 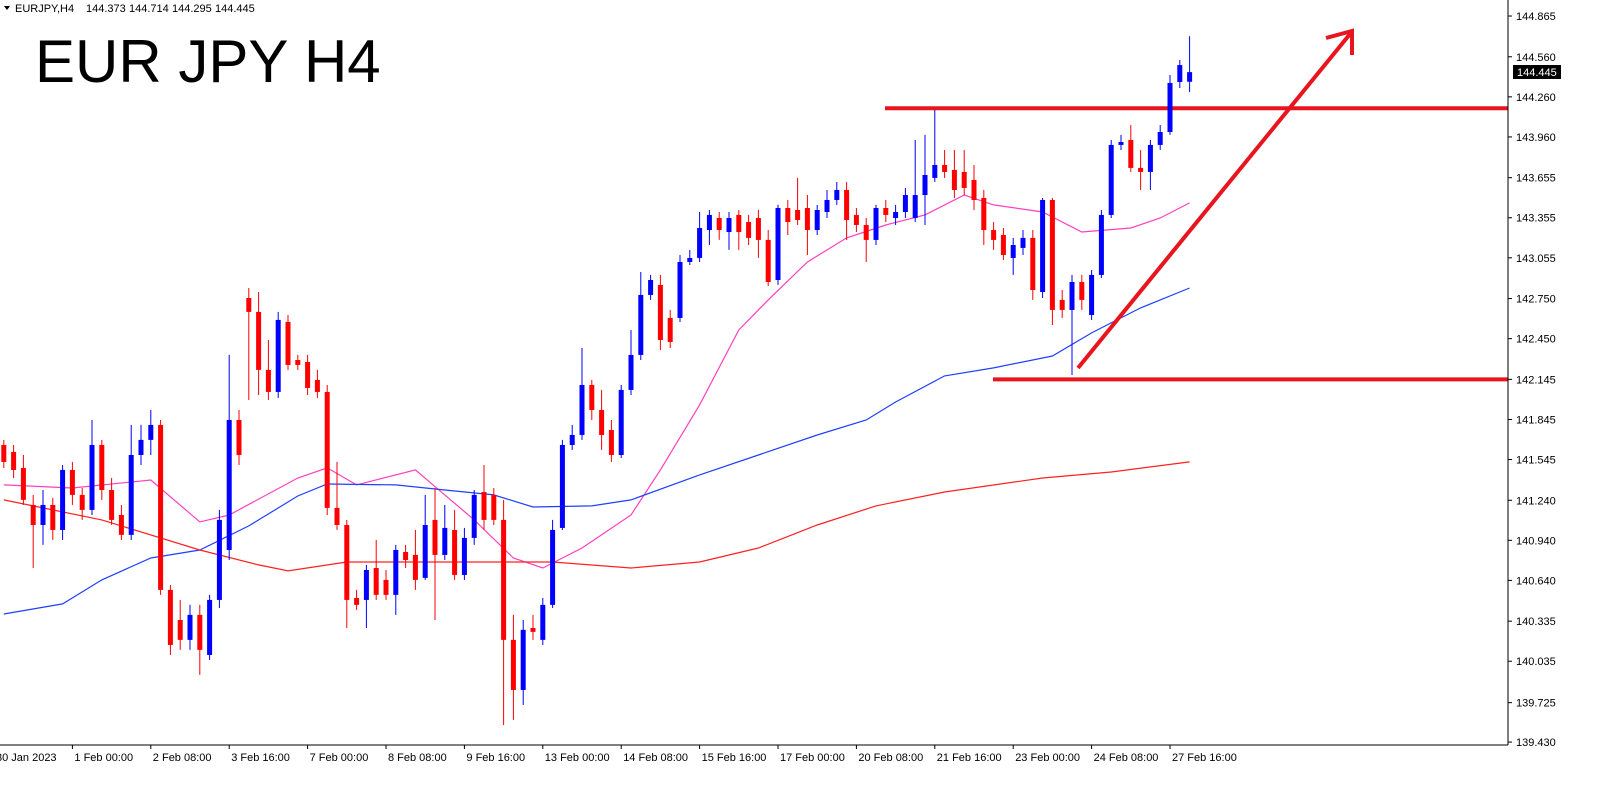 I want to click on y-tick-label: 139.725, so click(x=1536, y=704).